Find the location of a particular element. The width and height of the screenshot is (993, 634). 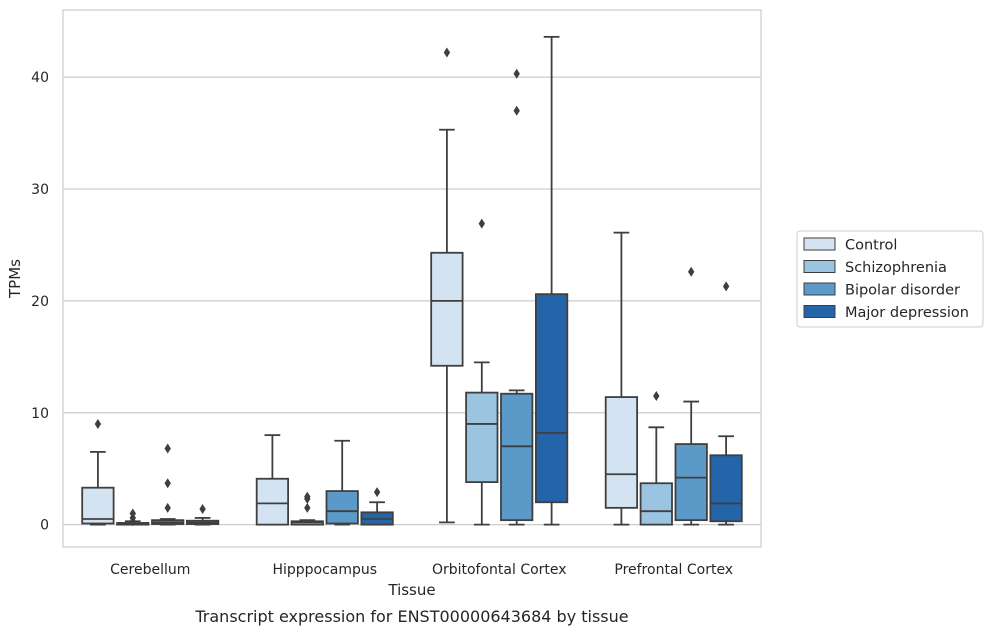

y-tick-label: 0 is located at coordinates (44, 526).